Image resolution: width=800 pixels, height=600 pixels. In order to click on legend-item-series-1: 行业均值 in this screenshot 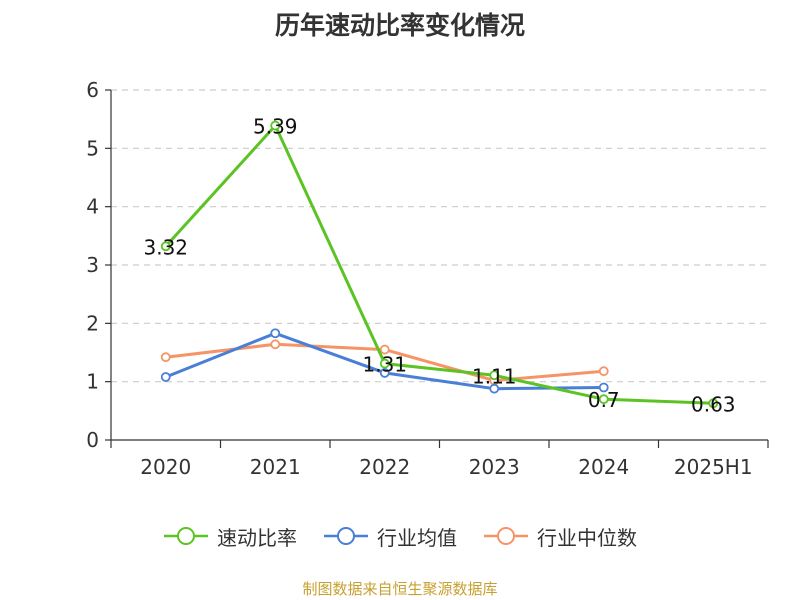, I will do `click(390, 536)`.